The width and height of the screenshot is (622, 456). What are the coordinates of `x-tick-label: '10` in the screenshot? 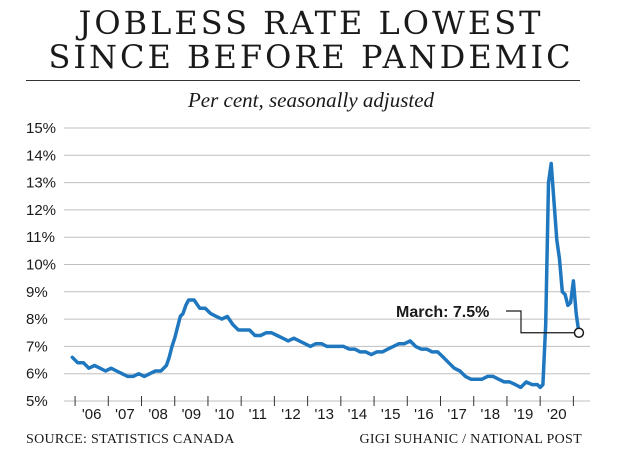 It's located at (225, 414).